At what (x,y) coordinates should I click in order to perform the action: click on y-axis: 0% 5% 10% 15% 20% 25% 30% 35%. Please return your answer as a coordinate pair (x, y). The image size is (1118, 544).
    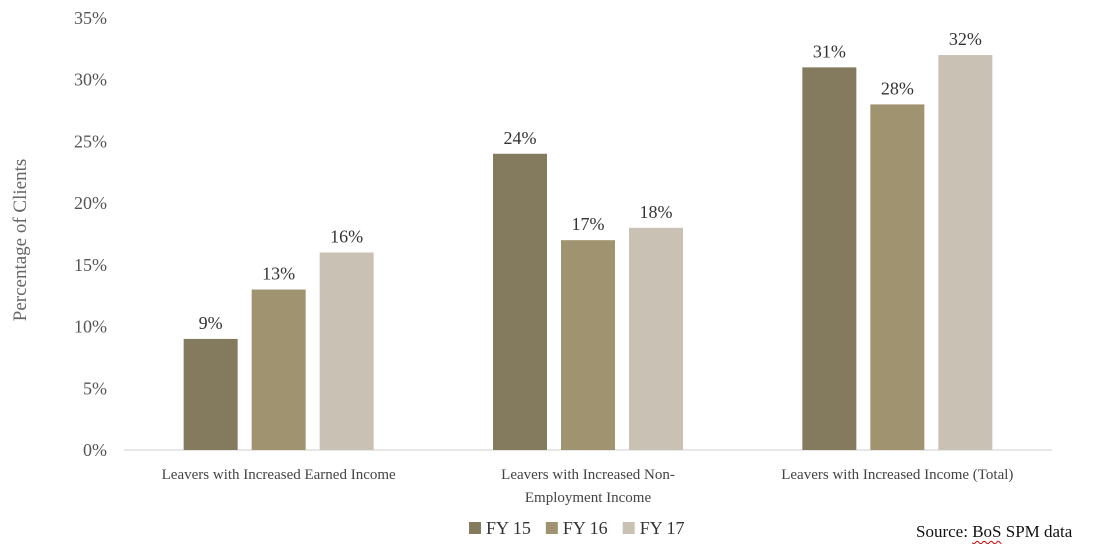
    Looking at the image, I should click on (90, 234).